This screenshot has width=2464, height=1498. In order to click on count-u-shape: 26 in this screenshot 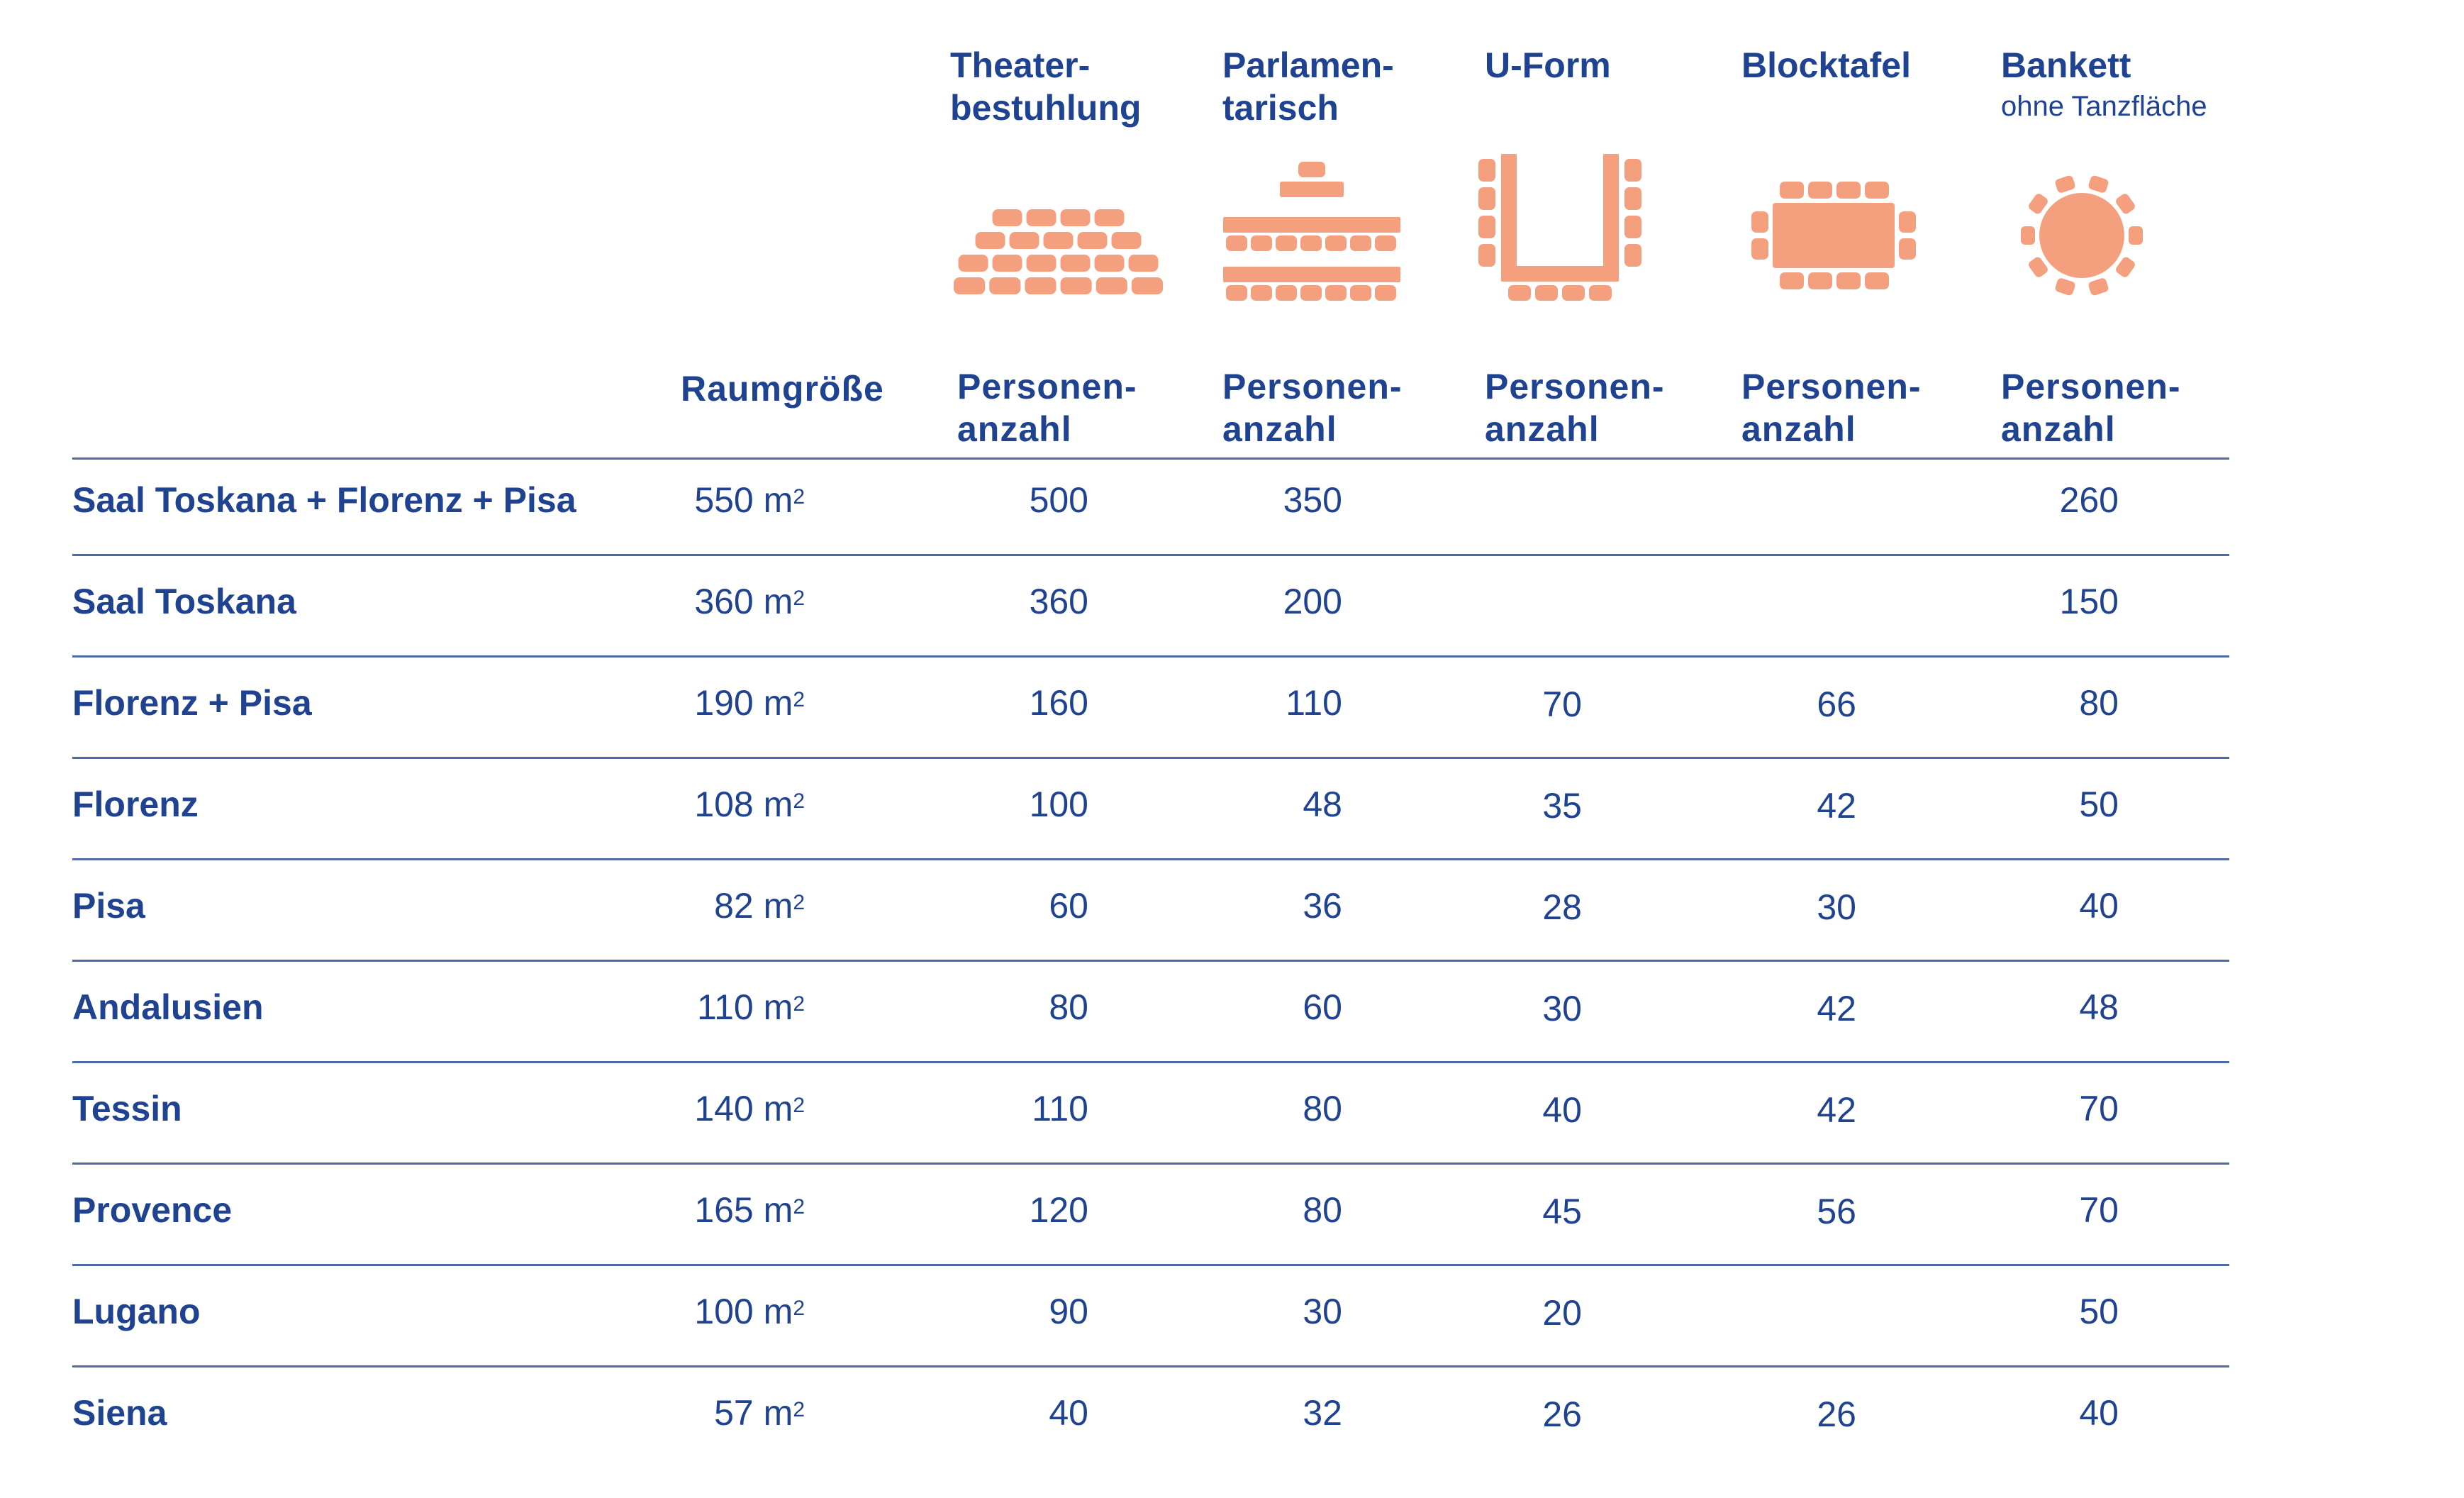, I will do `click(1562, 1414)`.